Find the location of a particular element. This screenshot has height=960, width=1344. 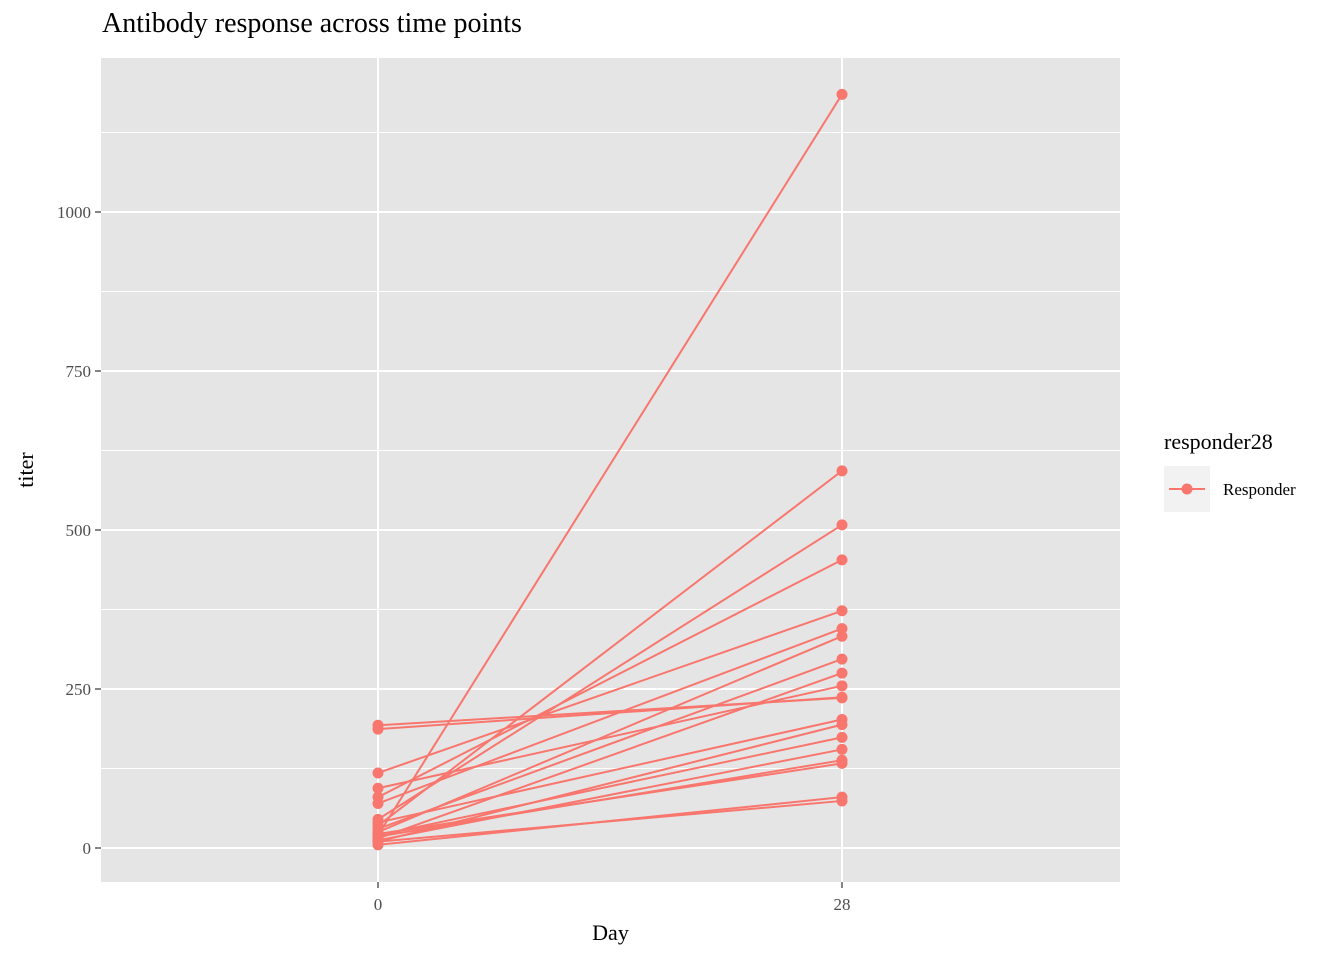

x-axis-title: Day is located at coordinates (610, 932).